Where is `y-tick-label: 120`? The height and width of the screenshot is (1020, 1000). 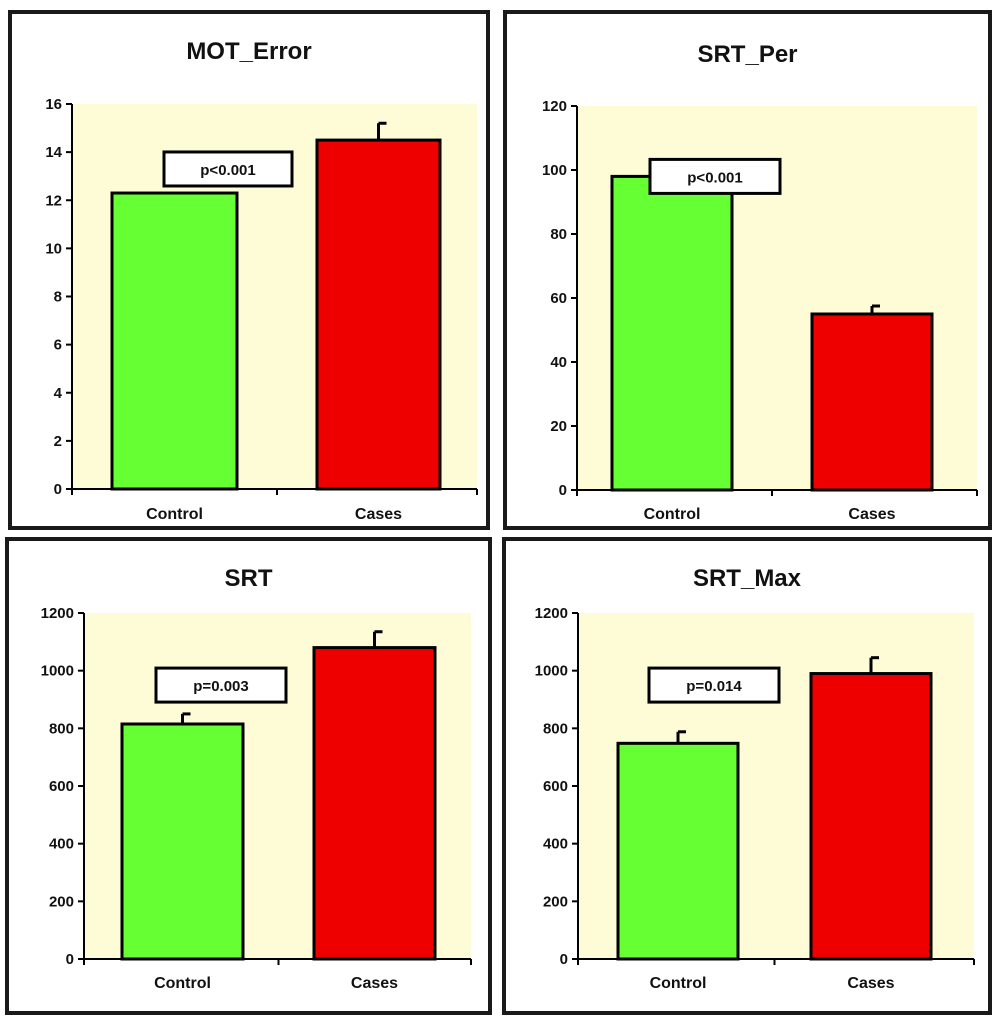 y-tick-label: 120 is located at coordinates (554, 106).